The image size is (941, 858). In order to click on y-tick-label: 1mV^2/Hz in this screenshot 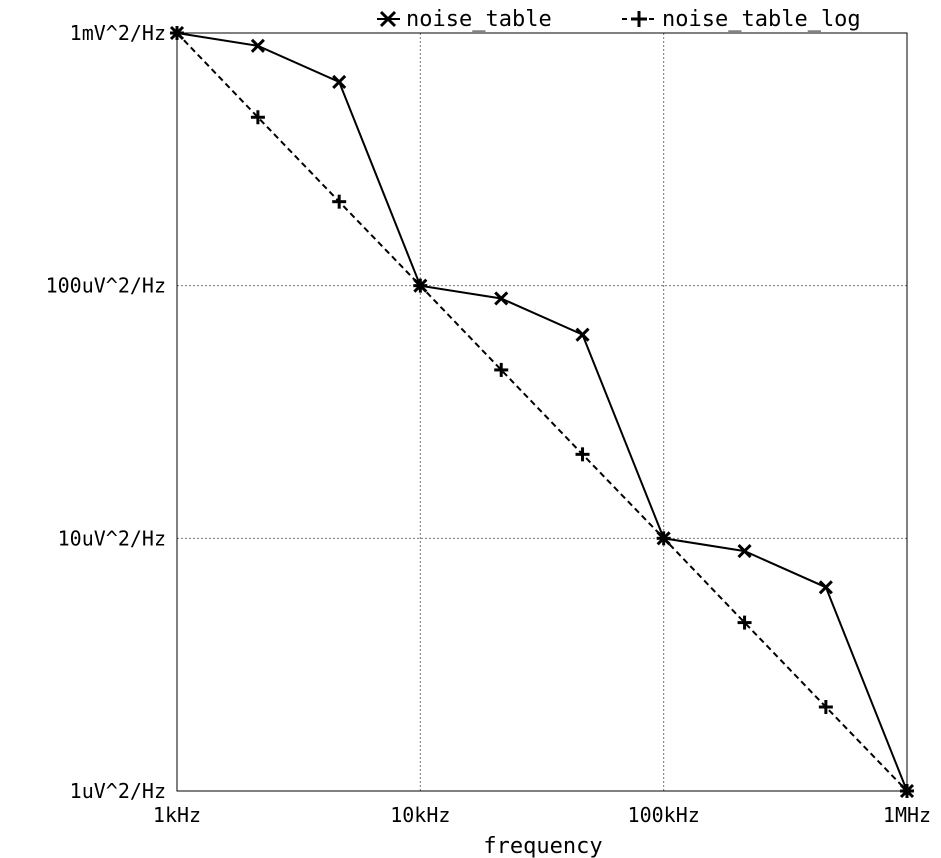, I will do `click(118, 33)`.